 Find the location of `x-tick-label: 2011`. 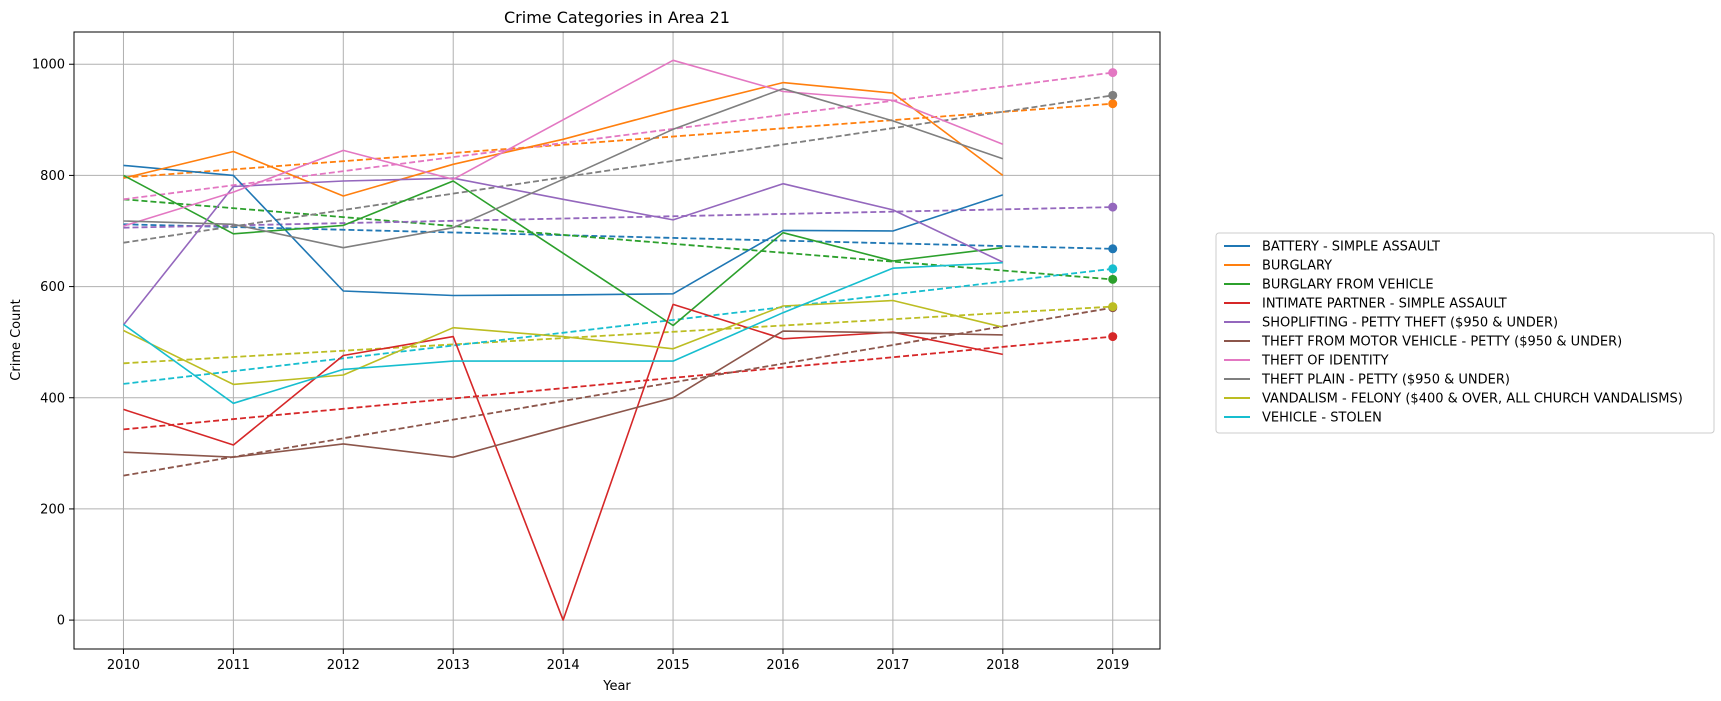

x-tick-label: 2011 is located at coordinates (233, 665).